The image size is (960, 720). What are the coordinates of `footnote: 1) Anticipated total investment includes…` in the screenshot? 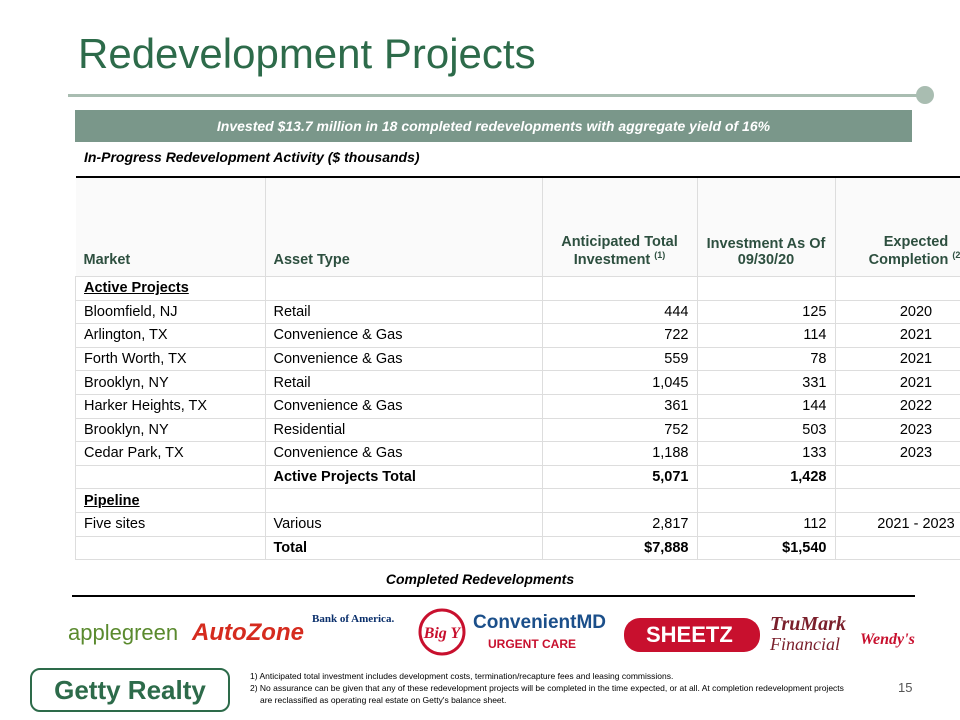 It's located at (462, 676).